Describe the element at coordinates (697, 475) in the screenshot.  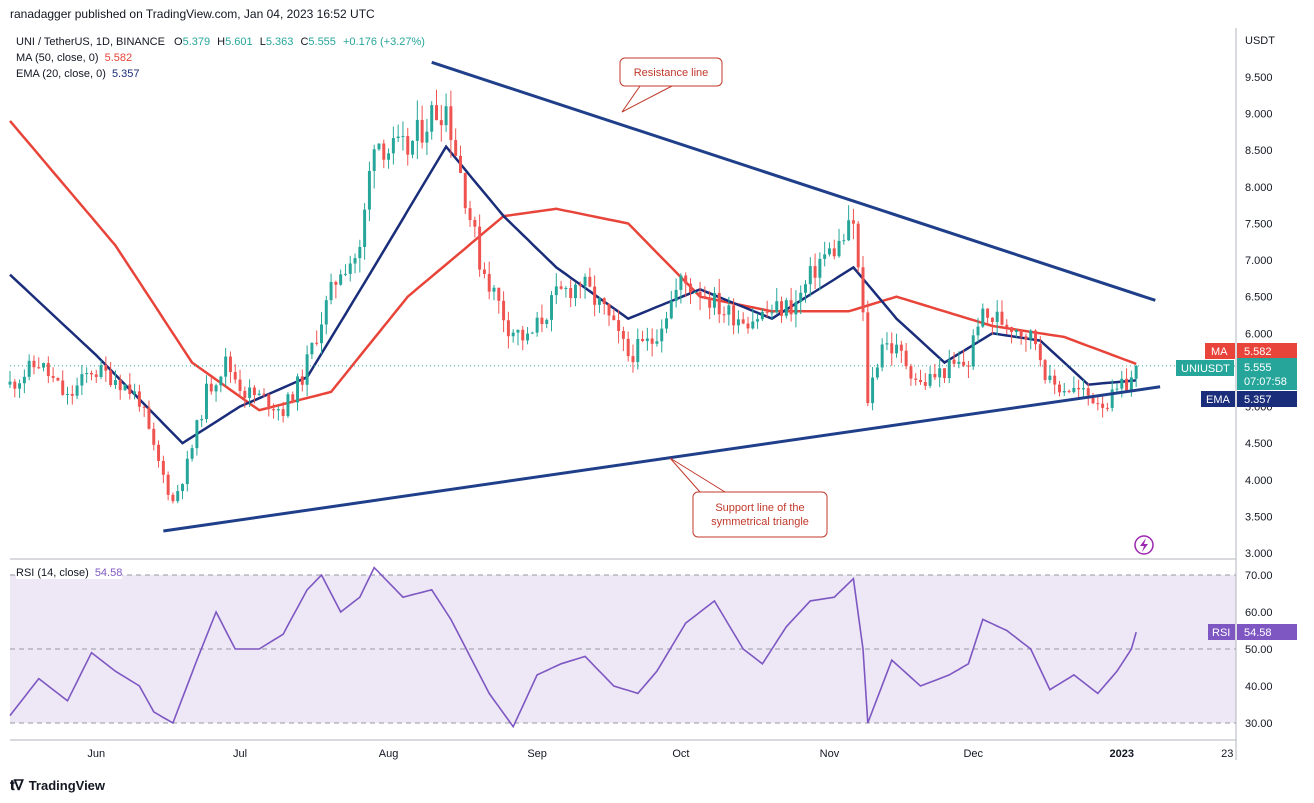
I see `support-callout-pointer` at that location.